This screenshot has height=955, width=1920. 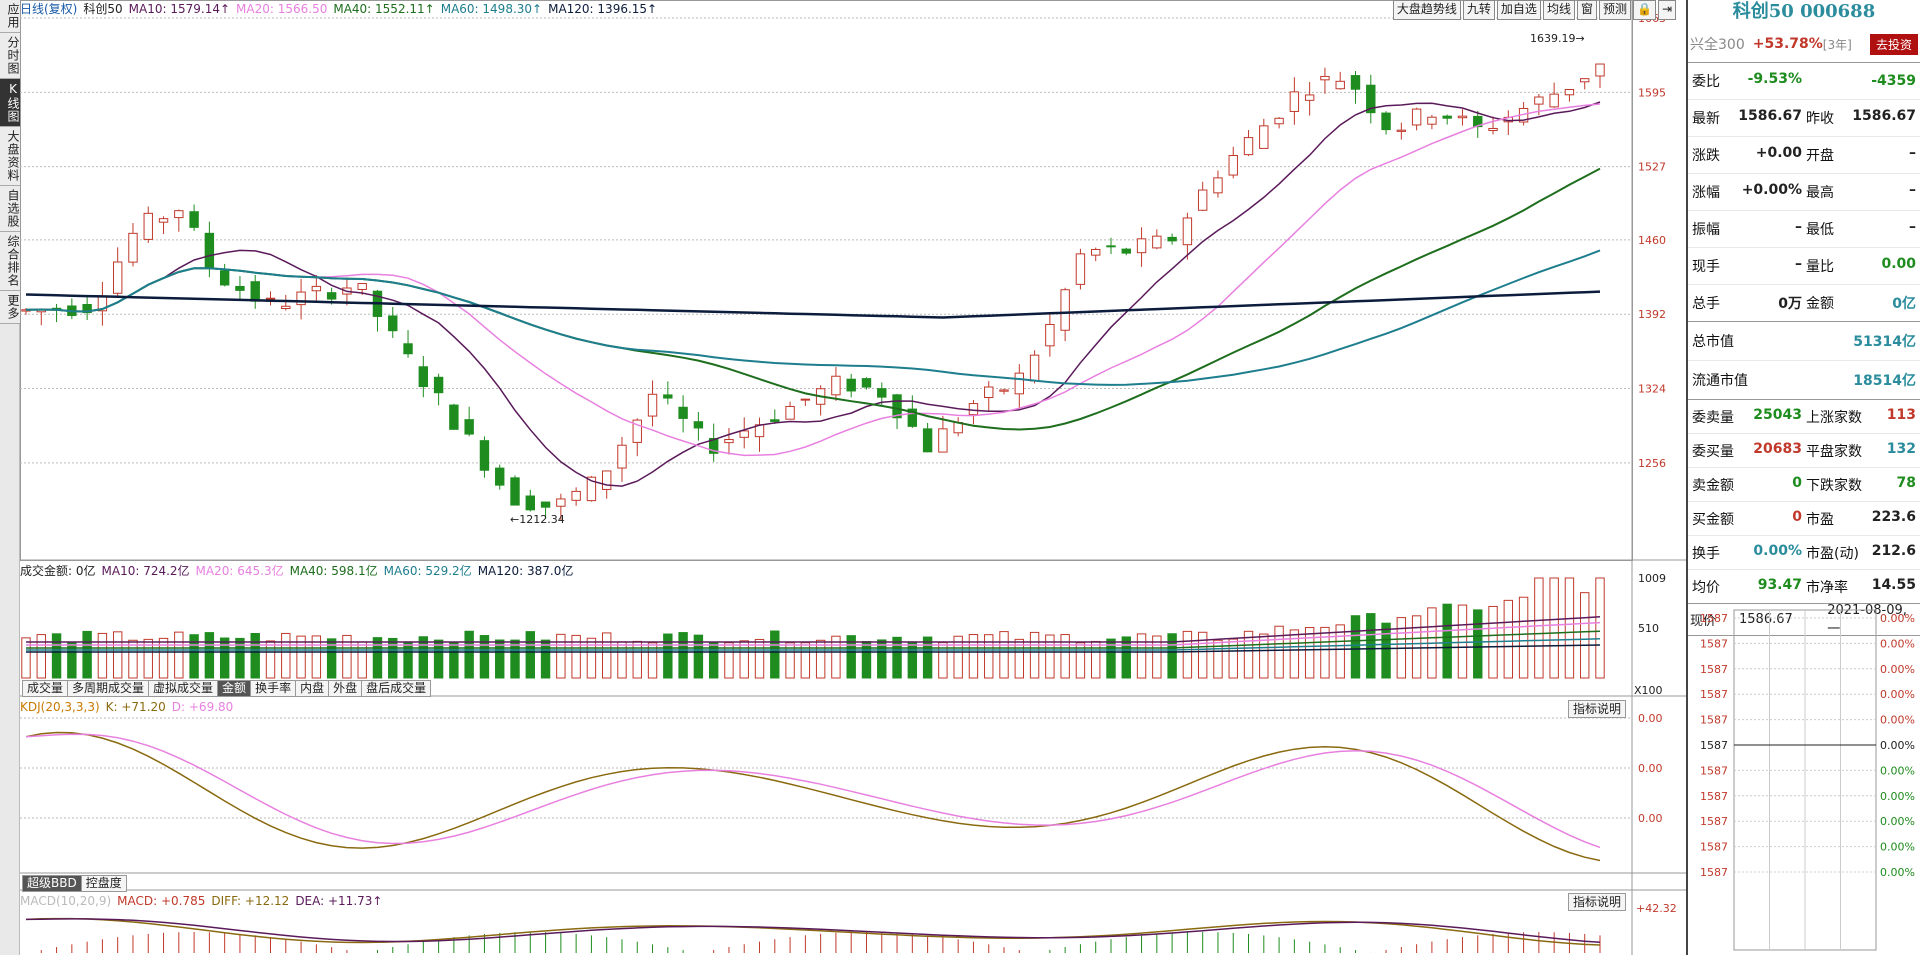 I want to click on nav-6: 更多, so click(x=10, y=307).